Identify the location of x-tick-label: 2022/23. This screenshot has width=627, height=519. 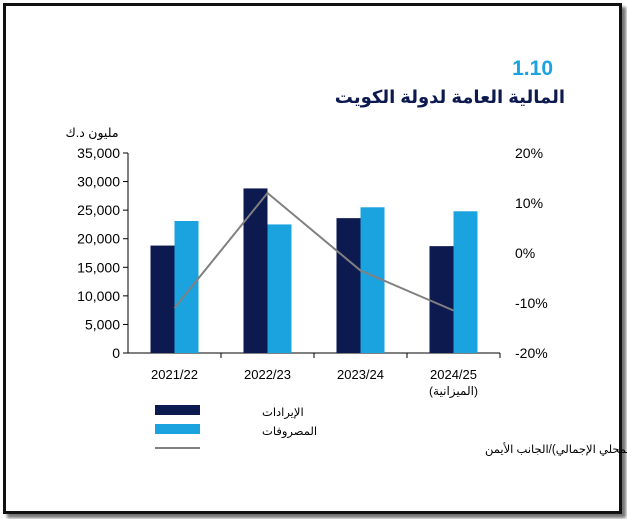
(267, 374).